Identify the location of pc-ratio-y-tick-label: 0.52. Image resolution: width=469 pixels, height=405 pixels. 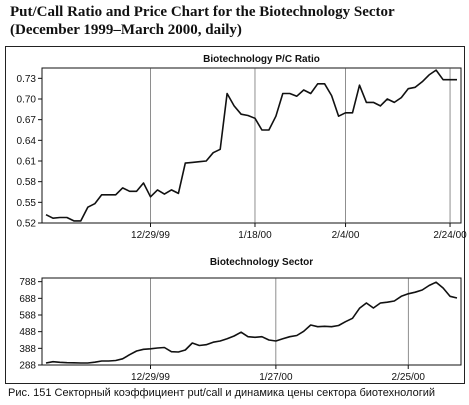
(27, 224).